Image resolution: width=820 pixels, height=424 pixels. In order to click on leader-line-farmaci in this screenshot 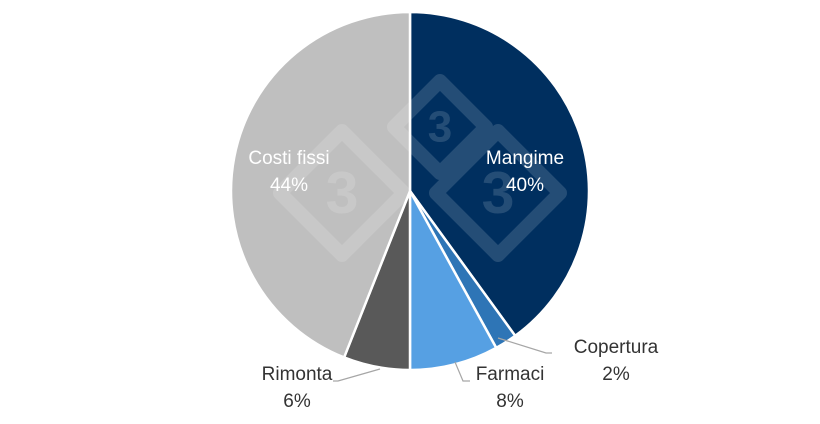, I will do `click(462, 371)`.